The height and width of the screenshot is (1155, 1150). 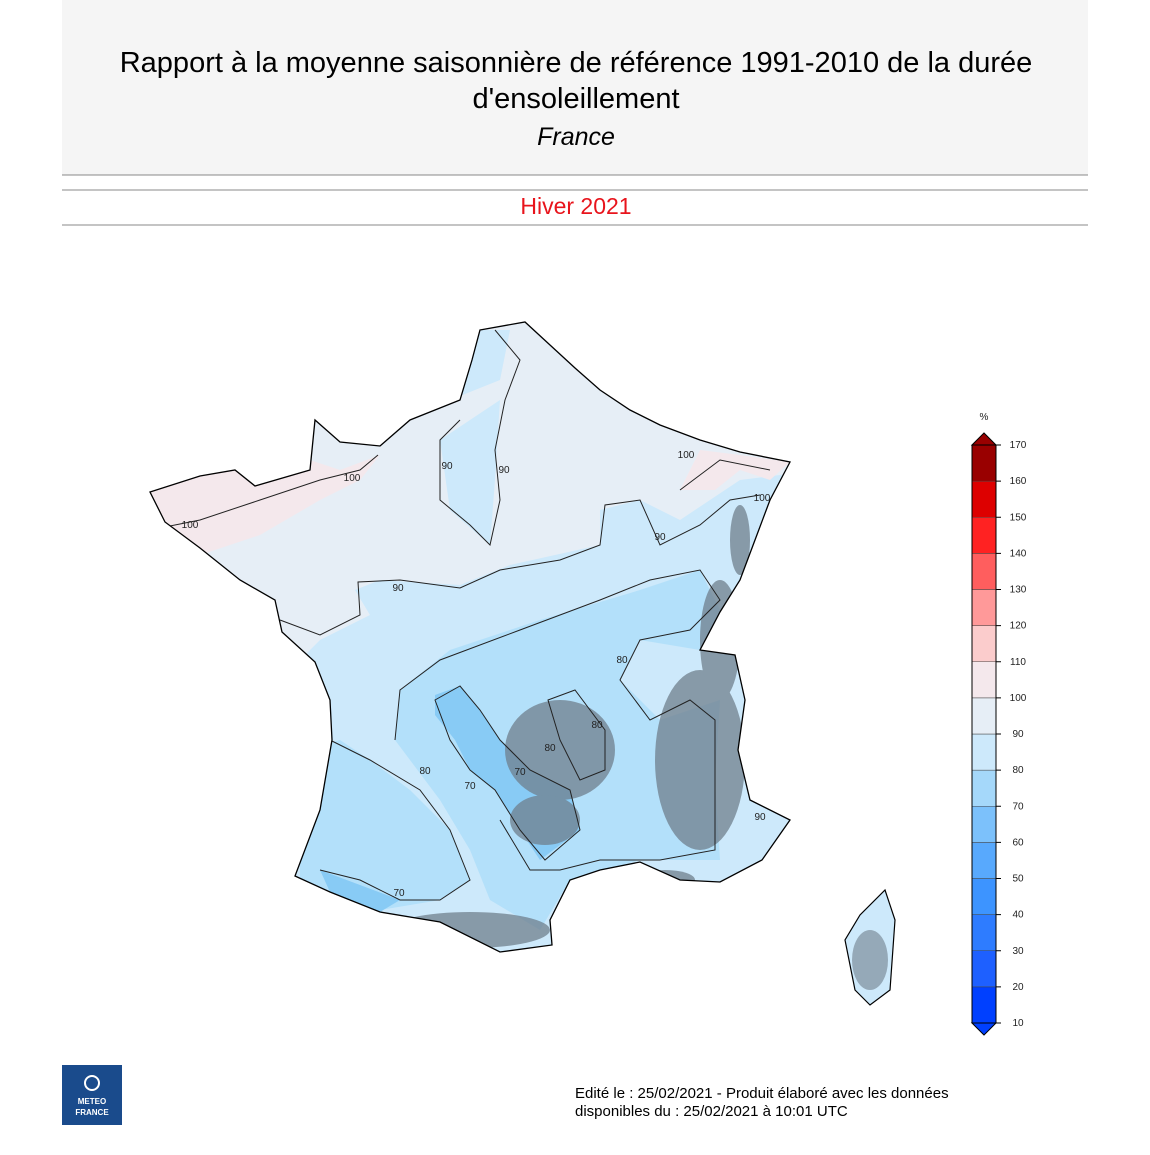 I want to click on season: Hiver 2021, so click(x=575, y=206).